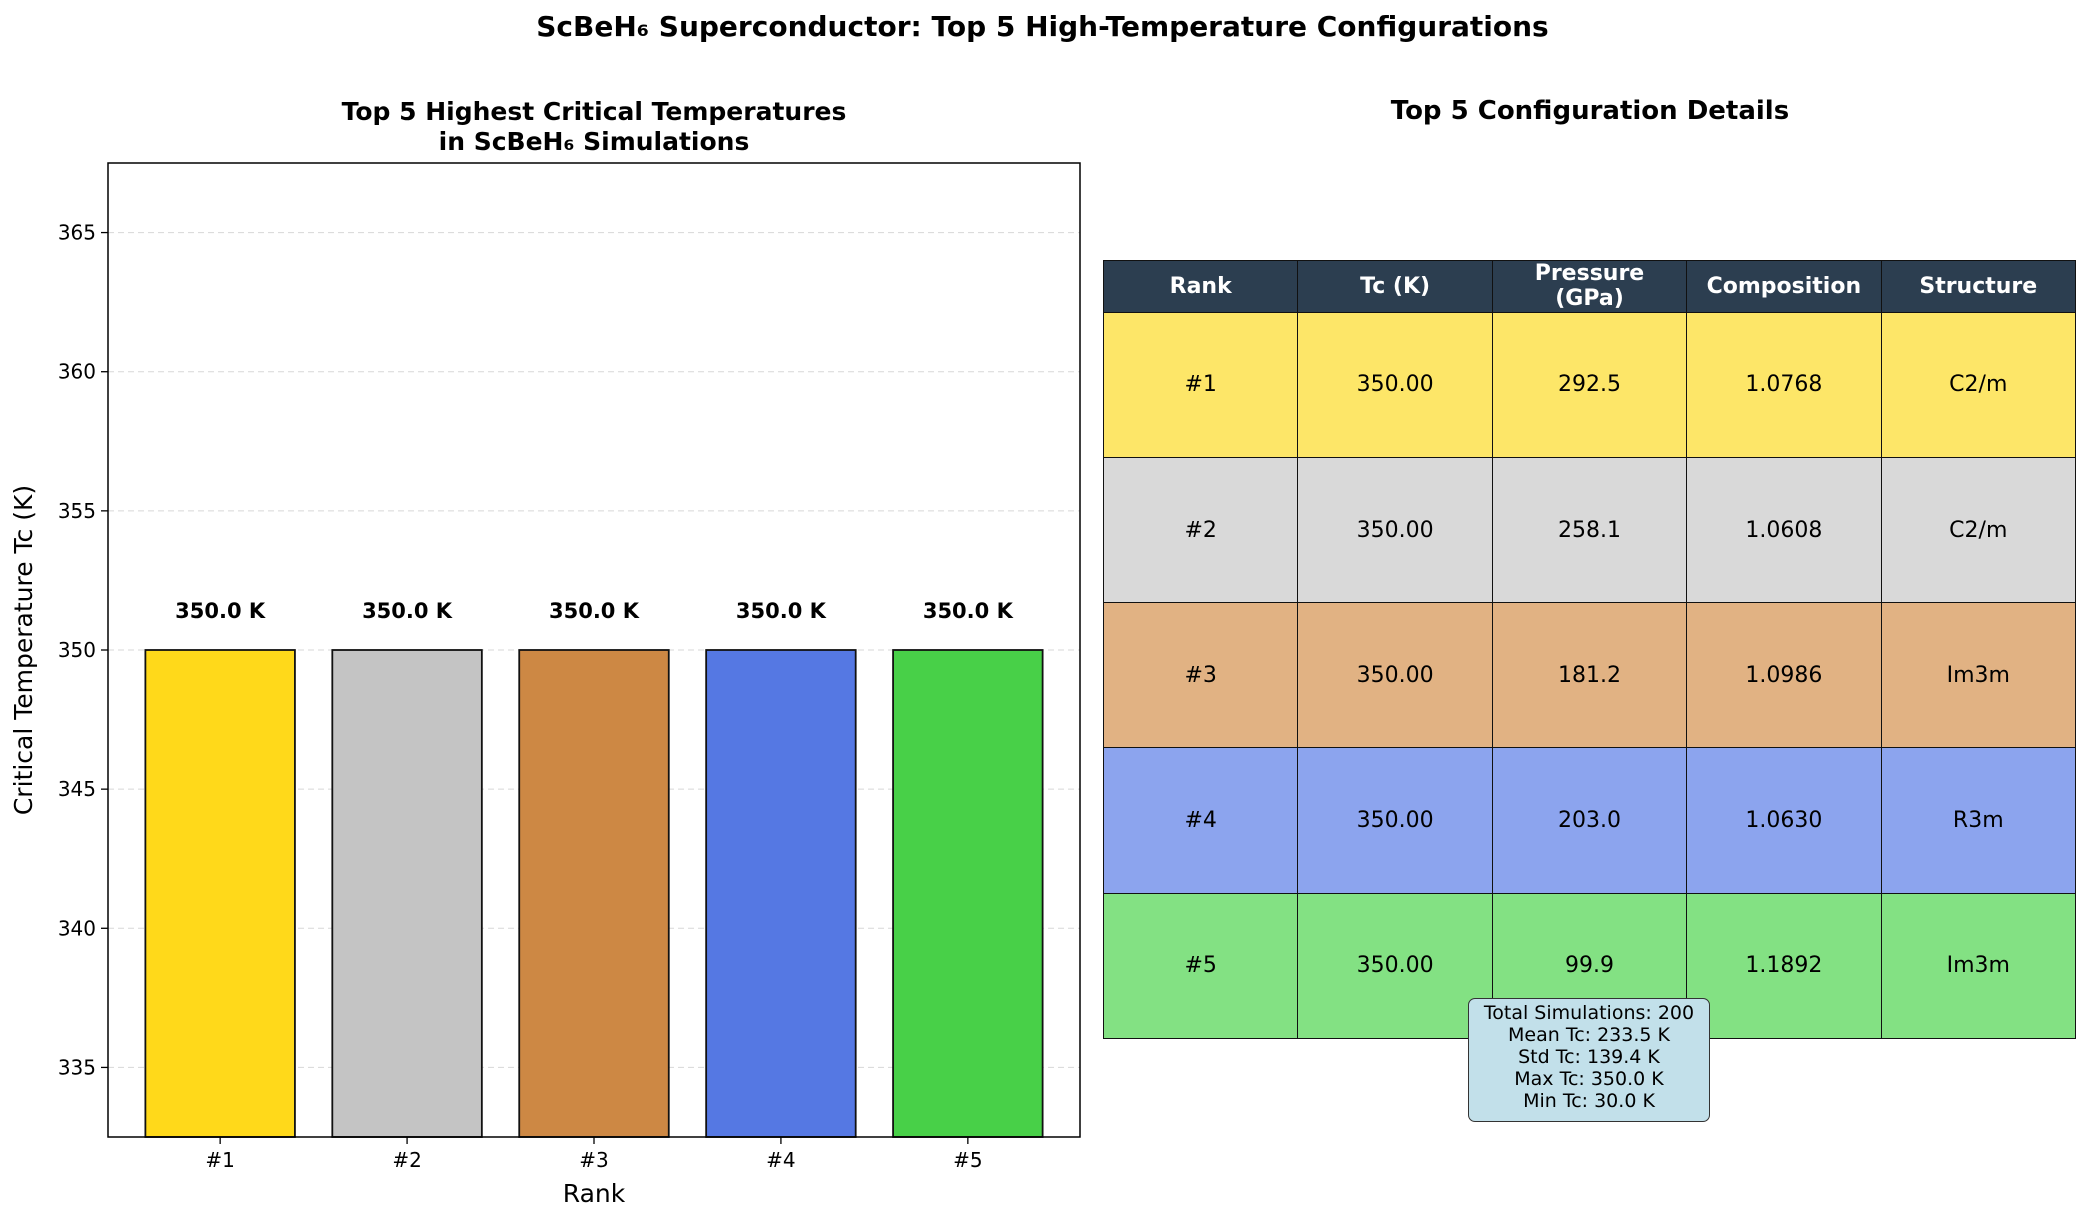 This screenshot has height=1221, width=2085. What do you see at coordinates (1200, 286) in the screenshot?
I see `header-rank: Rank` at bounding box center [1200, 286].